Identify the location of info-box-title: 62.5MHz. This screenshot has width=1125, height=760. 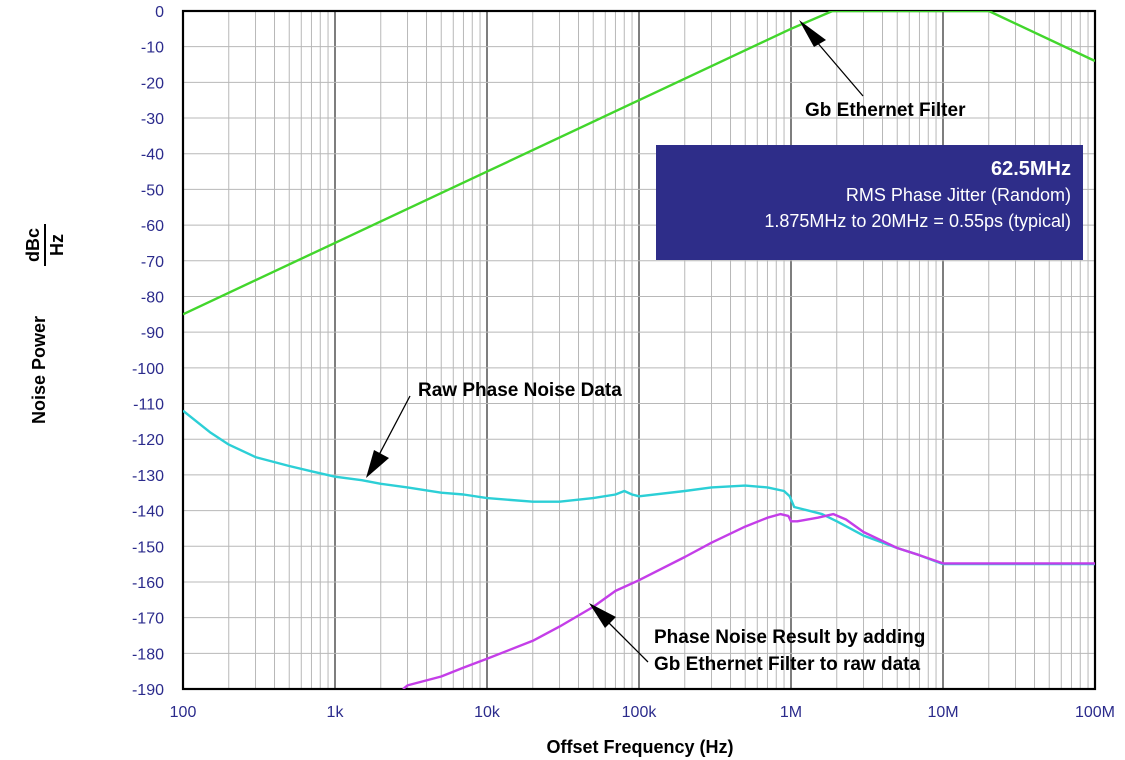
(1030, 169).